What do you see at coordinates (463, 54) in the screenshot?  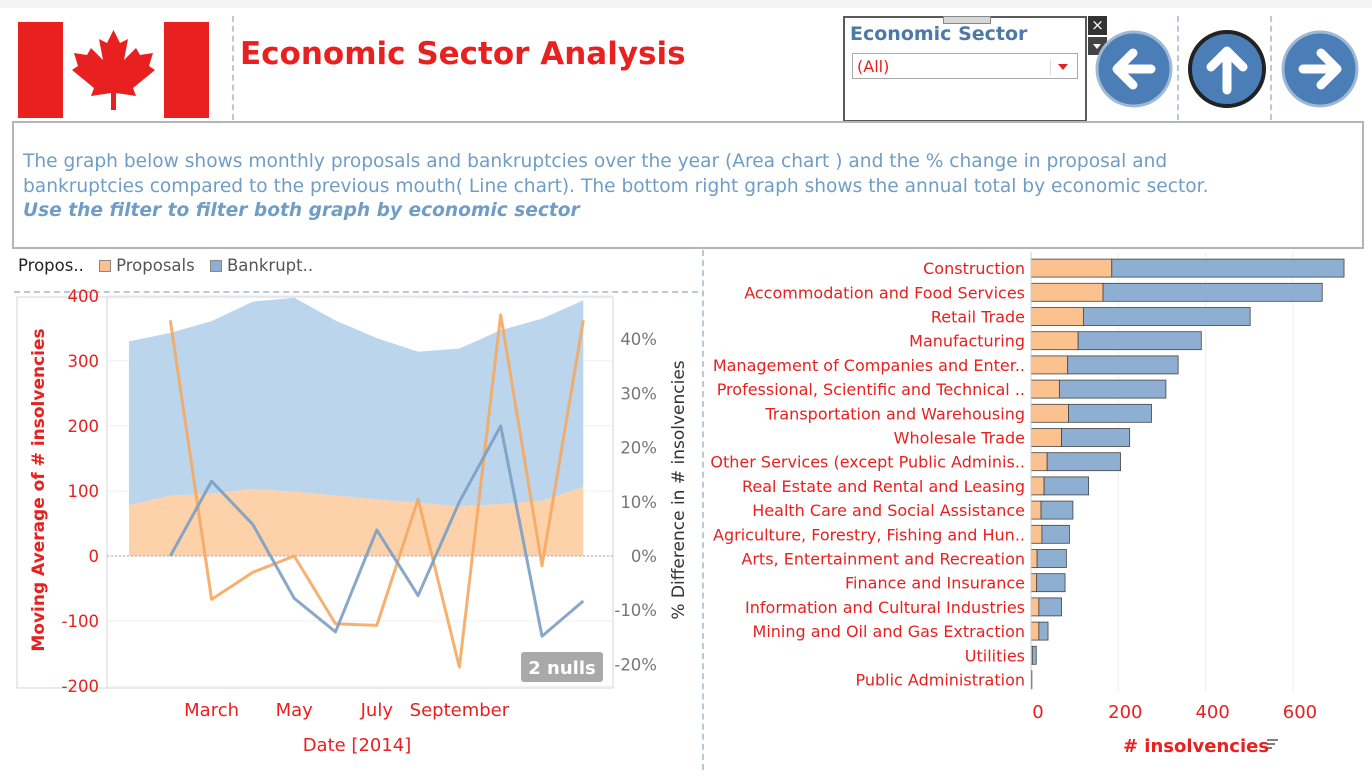 I see `page-title: Economic Sector Analysis` at bounding box center [463, 54].